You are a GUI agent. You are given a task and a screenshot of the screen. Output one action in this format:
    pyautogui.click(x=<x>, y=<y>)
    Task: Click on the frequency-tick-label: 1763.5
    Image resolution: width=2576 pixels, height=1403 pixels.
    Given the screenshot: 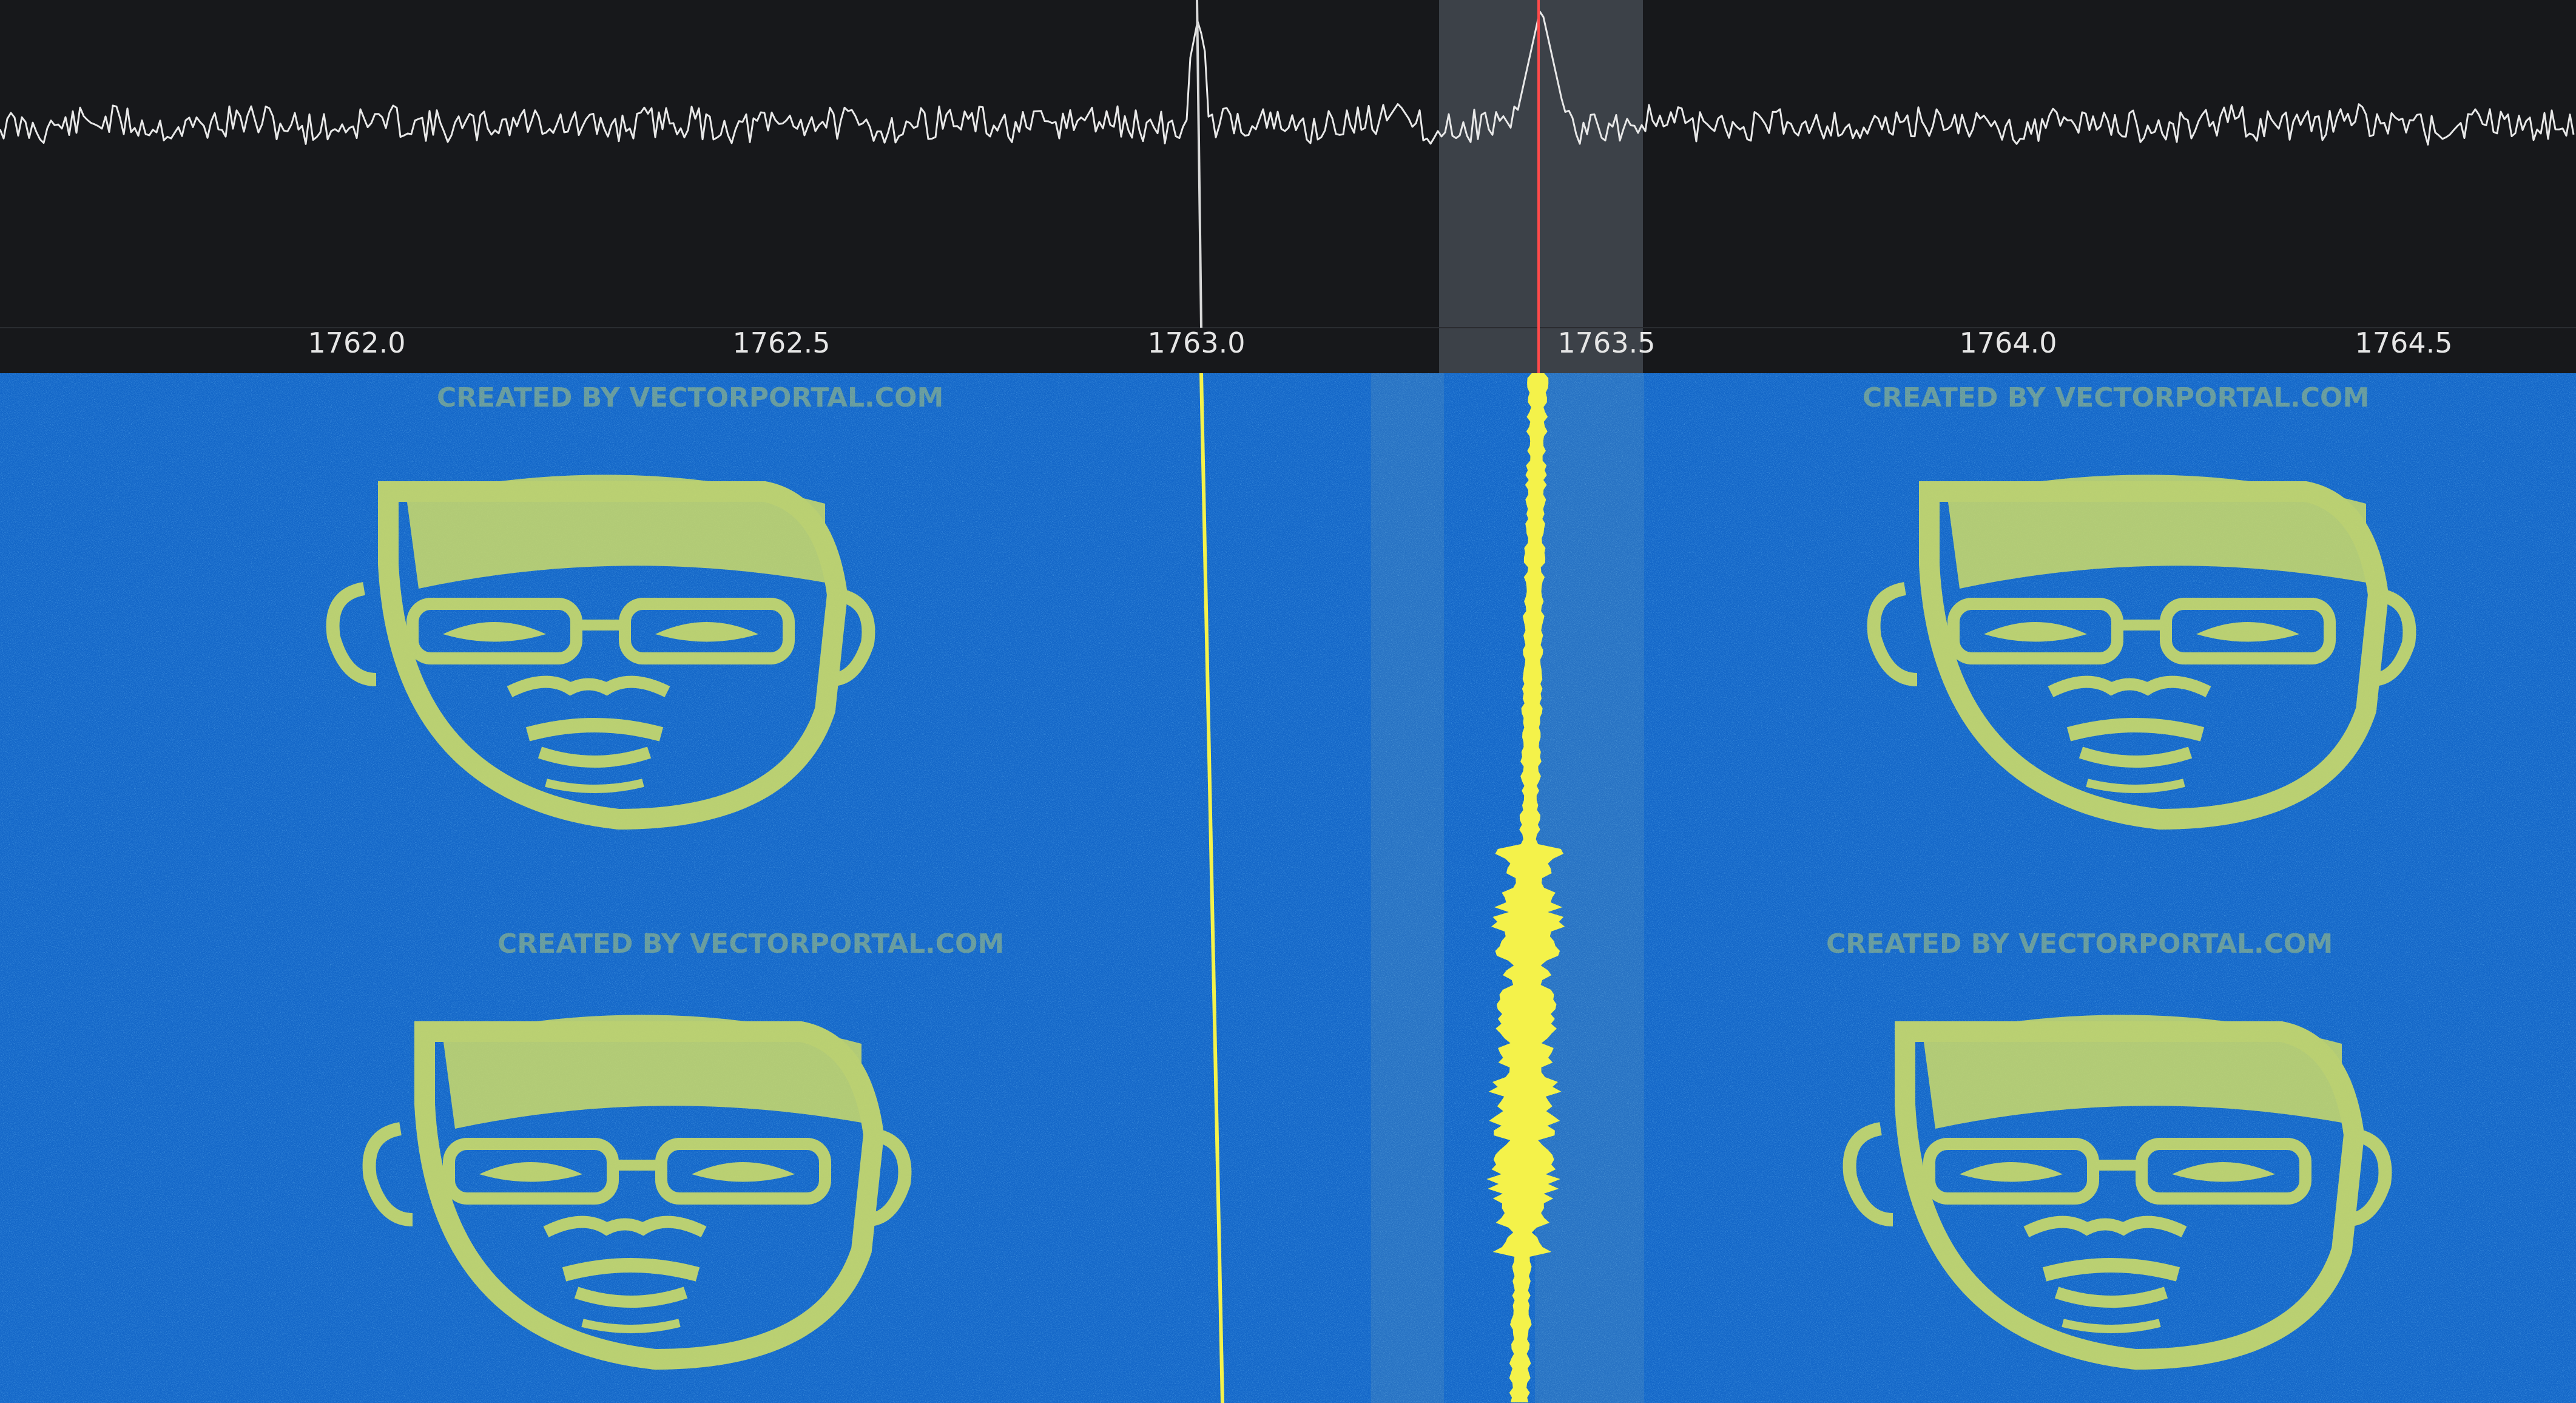 What is the action you would take?
    pyautogui.click(x=1606, y=342)
    